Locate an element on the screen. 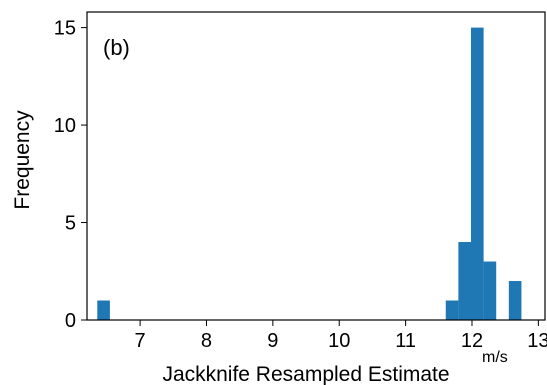  y-tick-label-15: 15 is located at coordinates (65, 29).